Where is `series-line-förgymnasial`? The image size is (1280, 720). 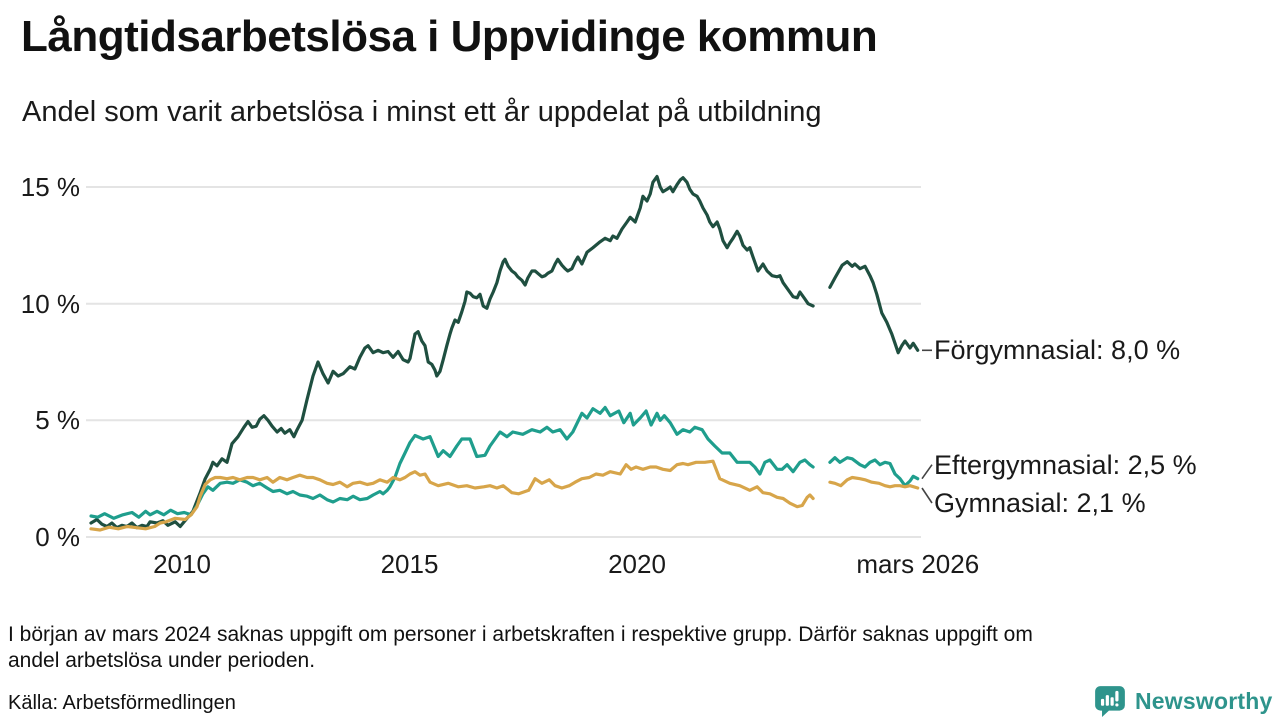
series-line-förgymnasial is located at coordinates (874, 307).